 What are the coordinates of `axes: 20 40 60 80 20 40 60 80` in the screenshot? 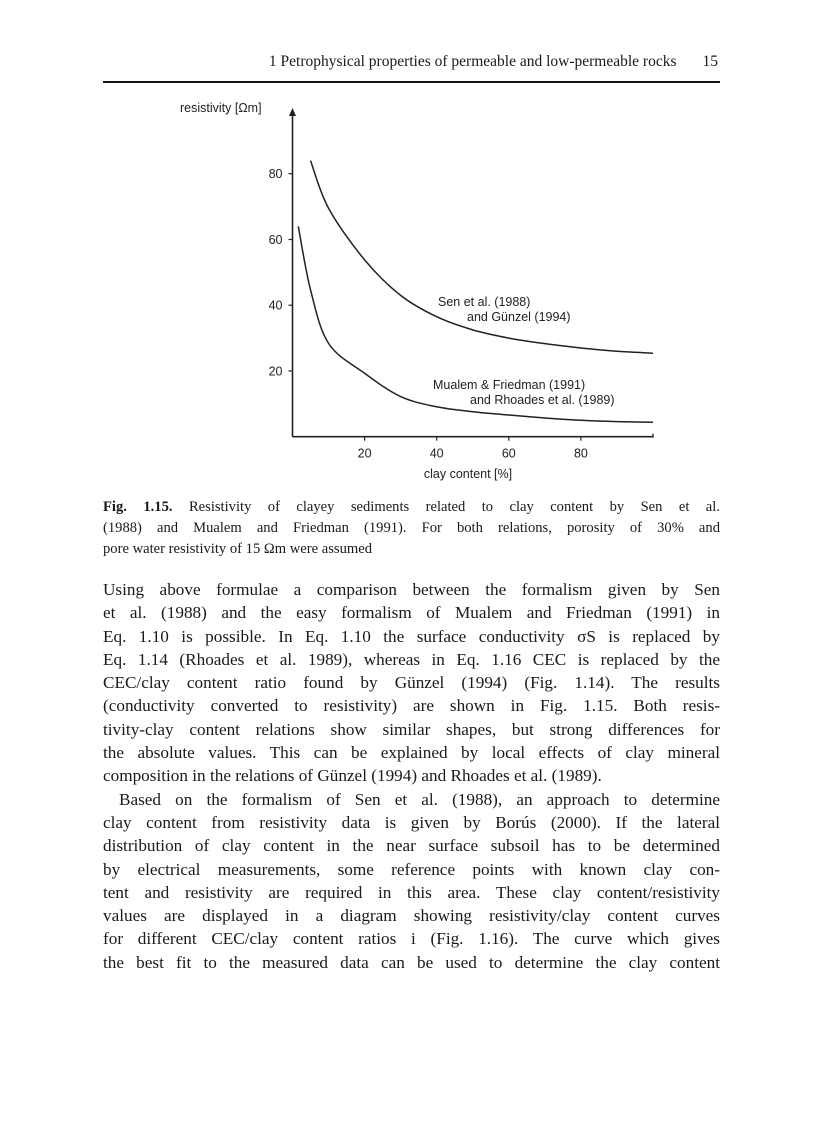 It's located at (461, 284).